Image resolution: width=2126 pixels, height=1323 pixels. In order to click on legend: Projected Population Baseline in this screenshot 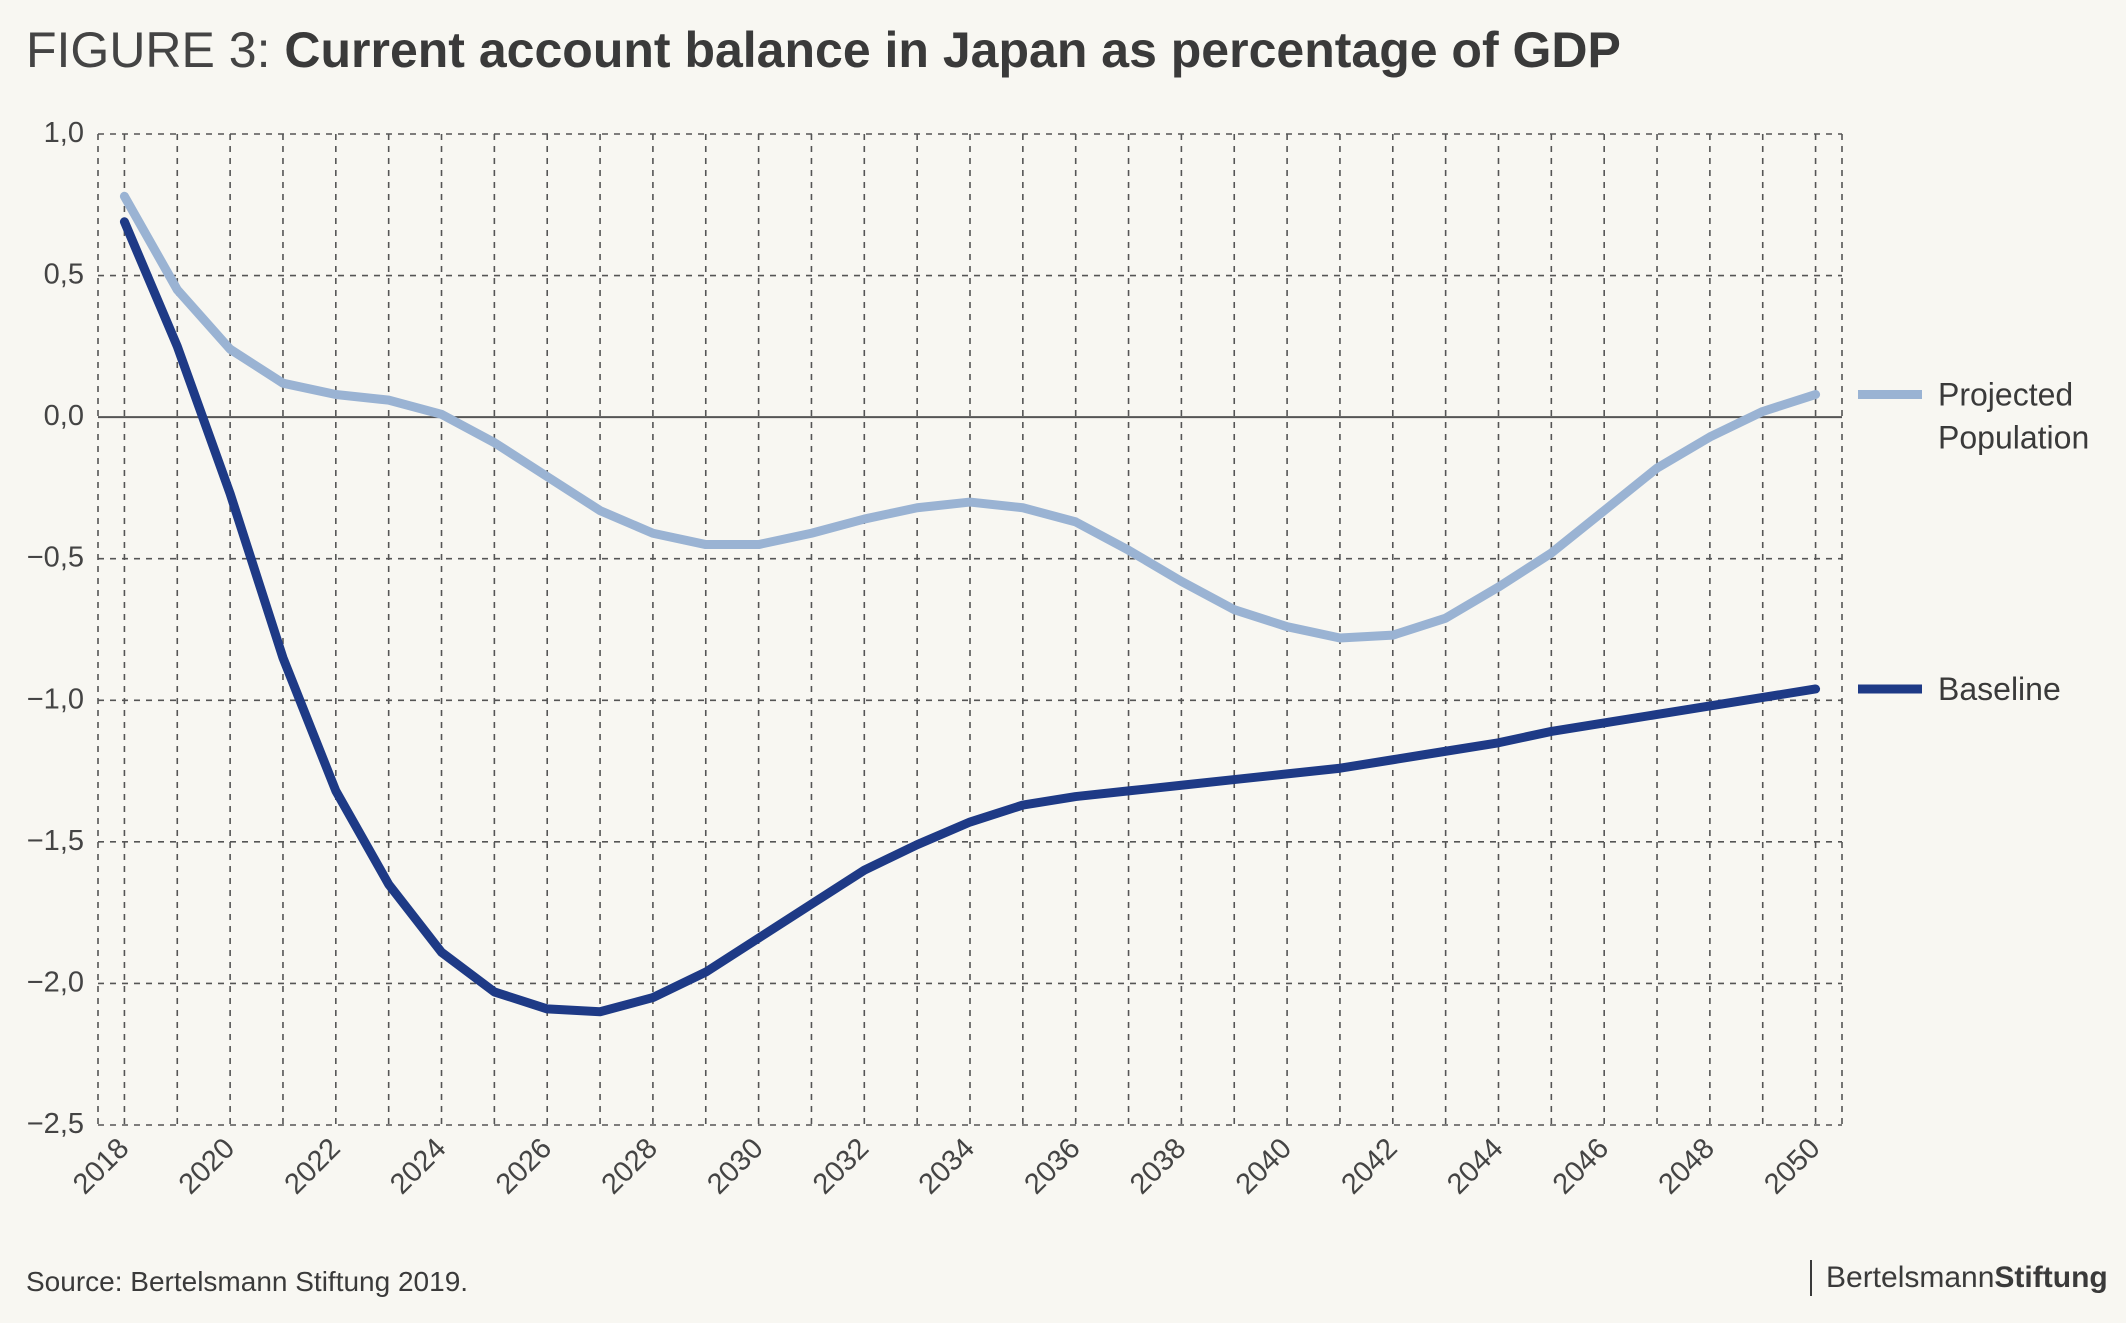, I will do `click(1973, 541)`.